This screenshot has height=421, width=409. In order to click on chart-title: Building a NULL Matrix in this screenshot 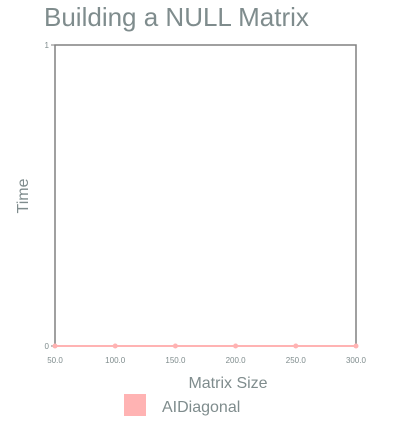, I will do `click(176, 17)`.